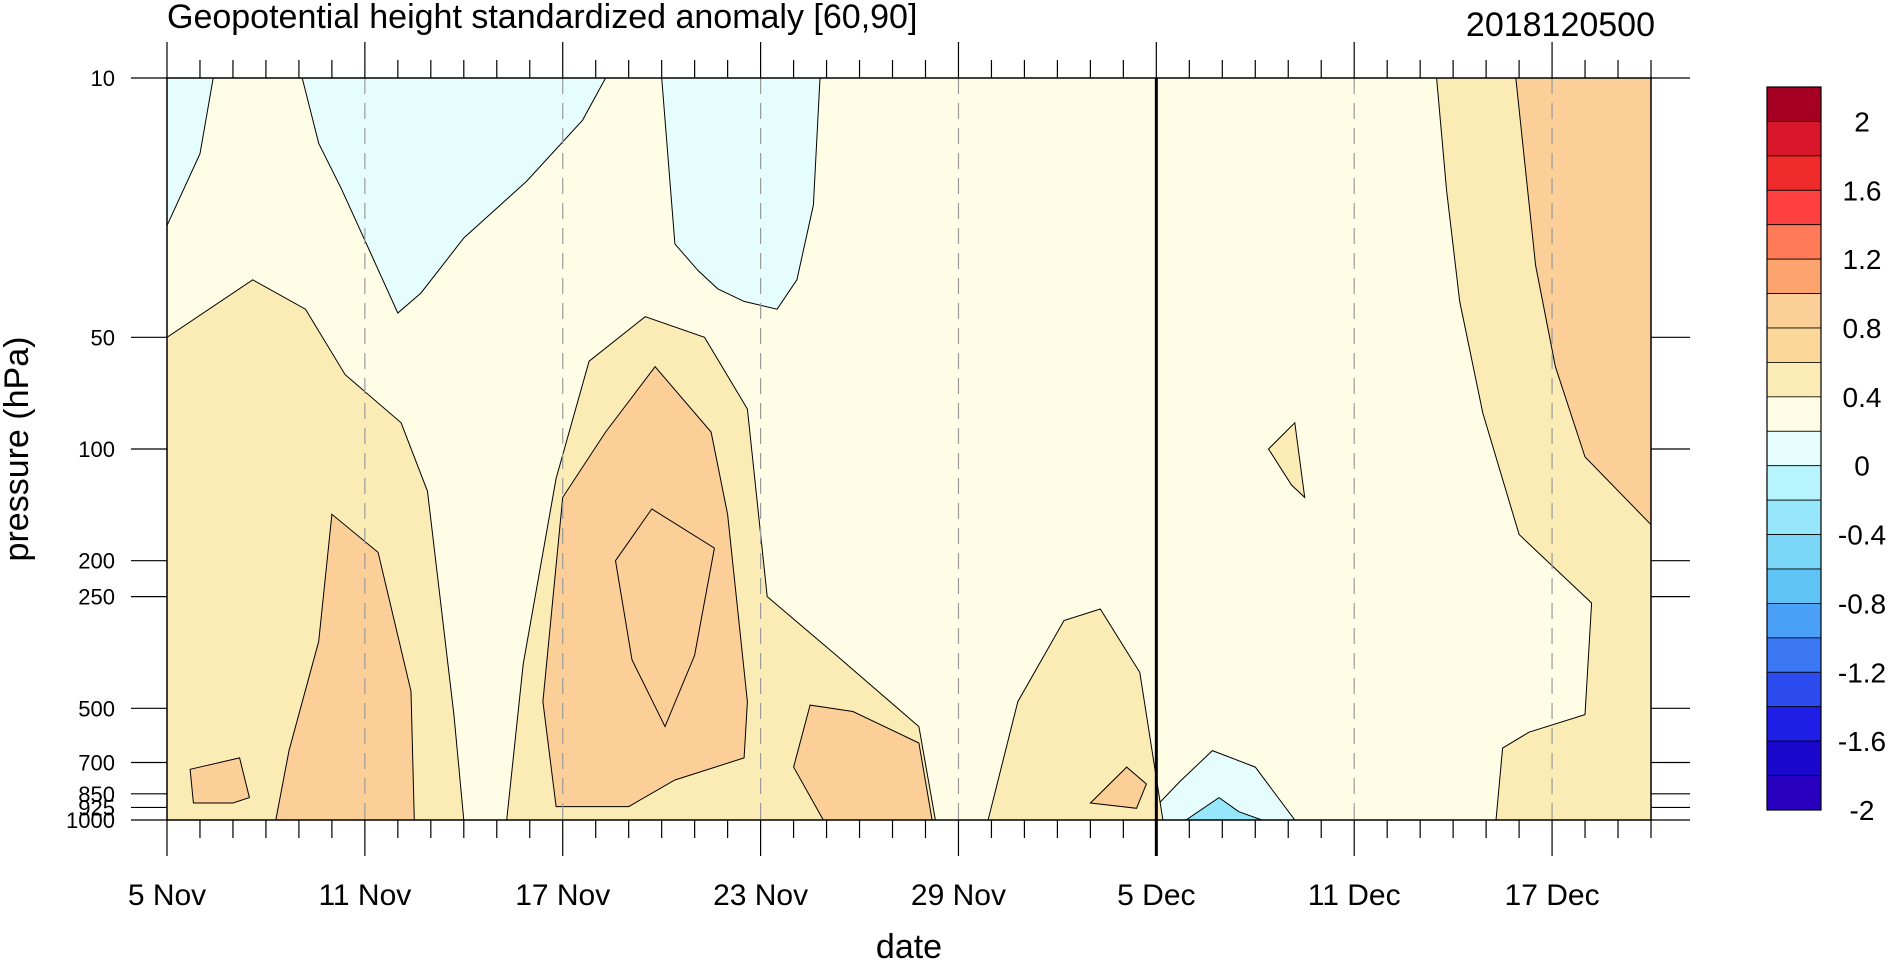 The image size is (1889, 963). Describe the element at coordinates (18, 449) in the screenshot. I see `y-axis-label: pressure (hPa)` at that location.